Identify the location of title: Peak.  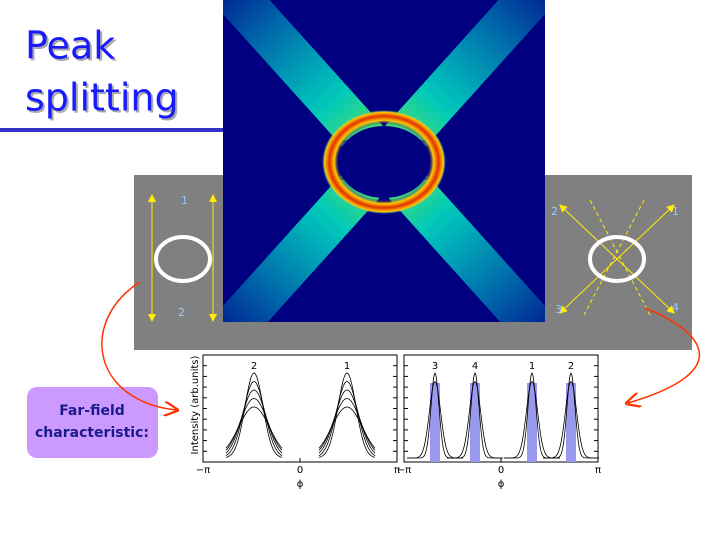
(70, 46).